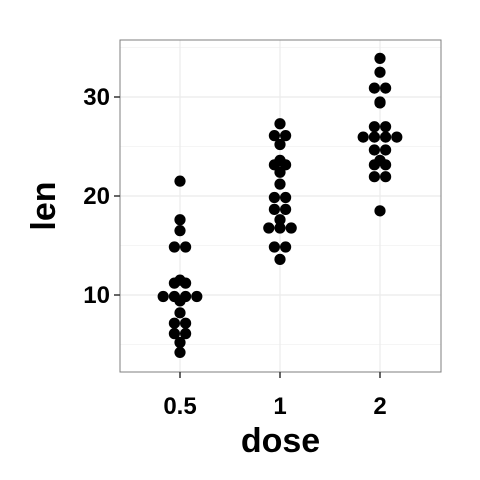 This screenshot has width=480, height=480. Describe the element at coordinates (44, 205) in the screenshot. I see `y-axis-title: len` at that location.